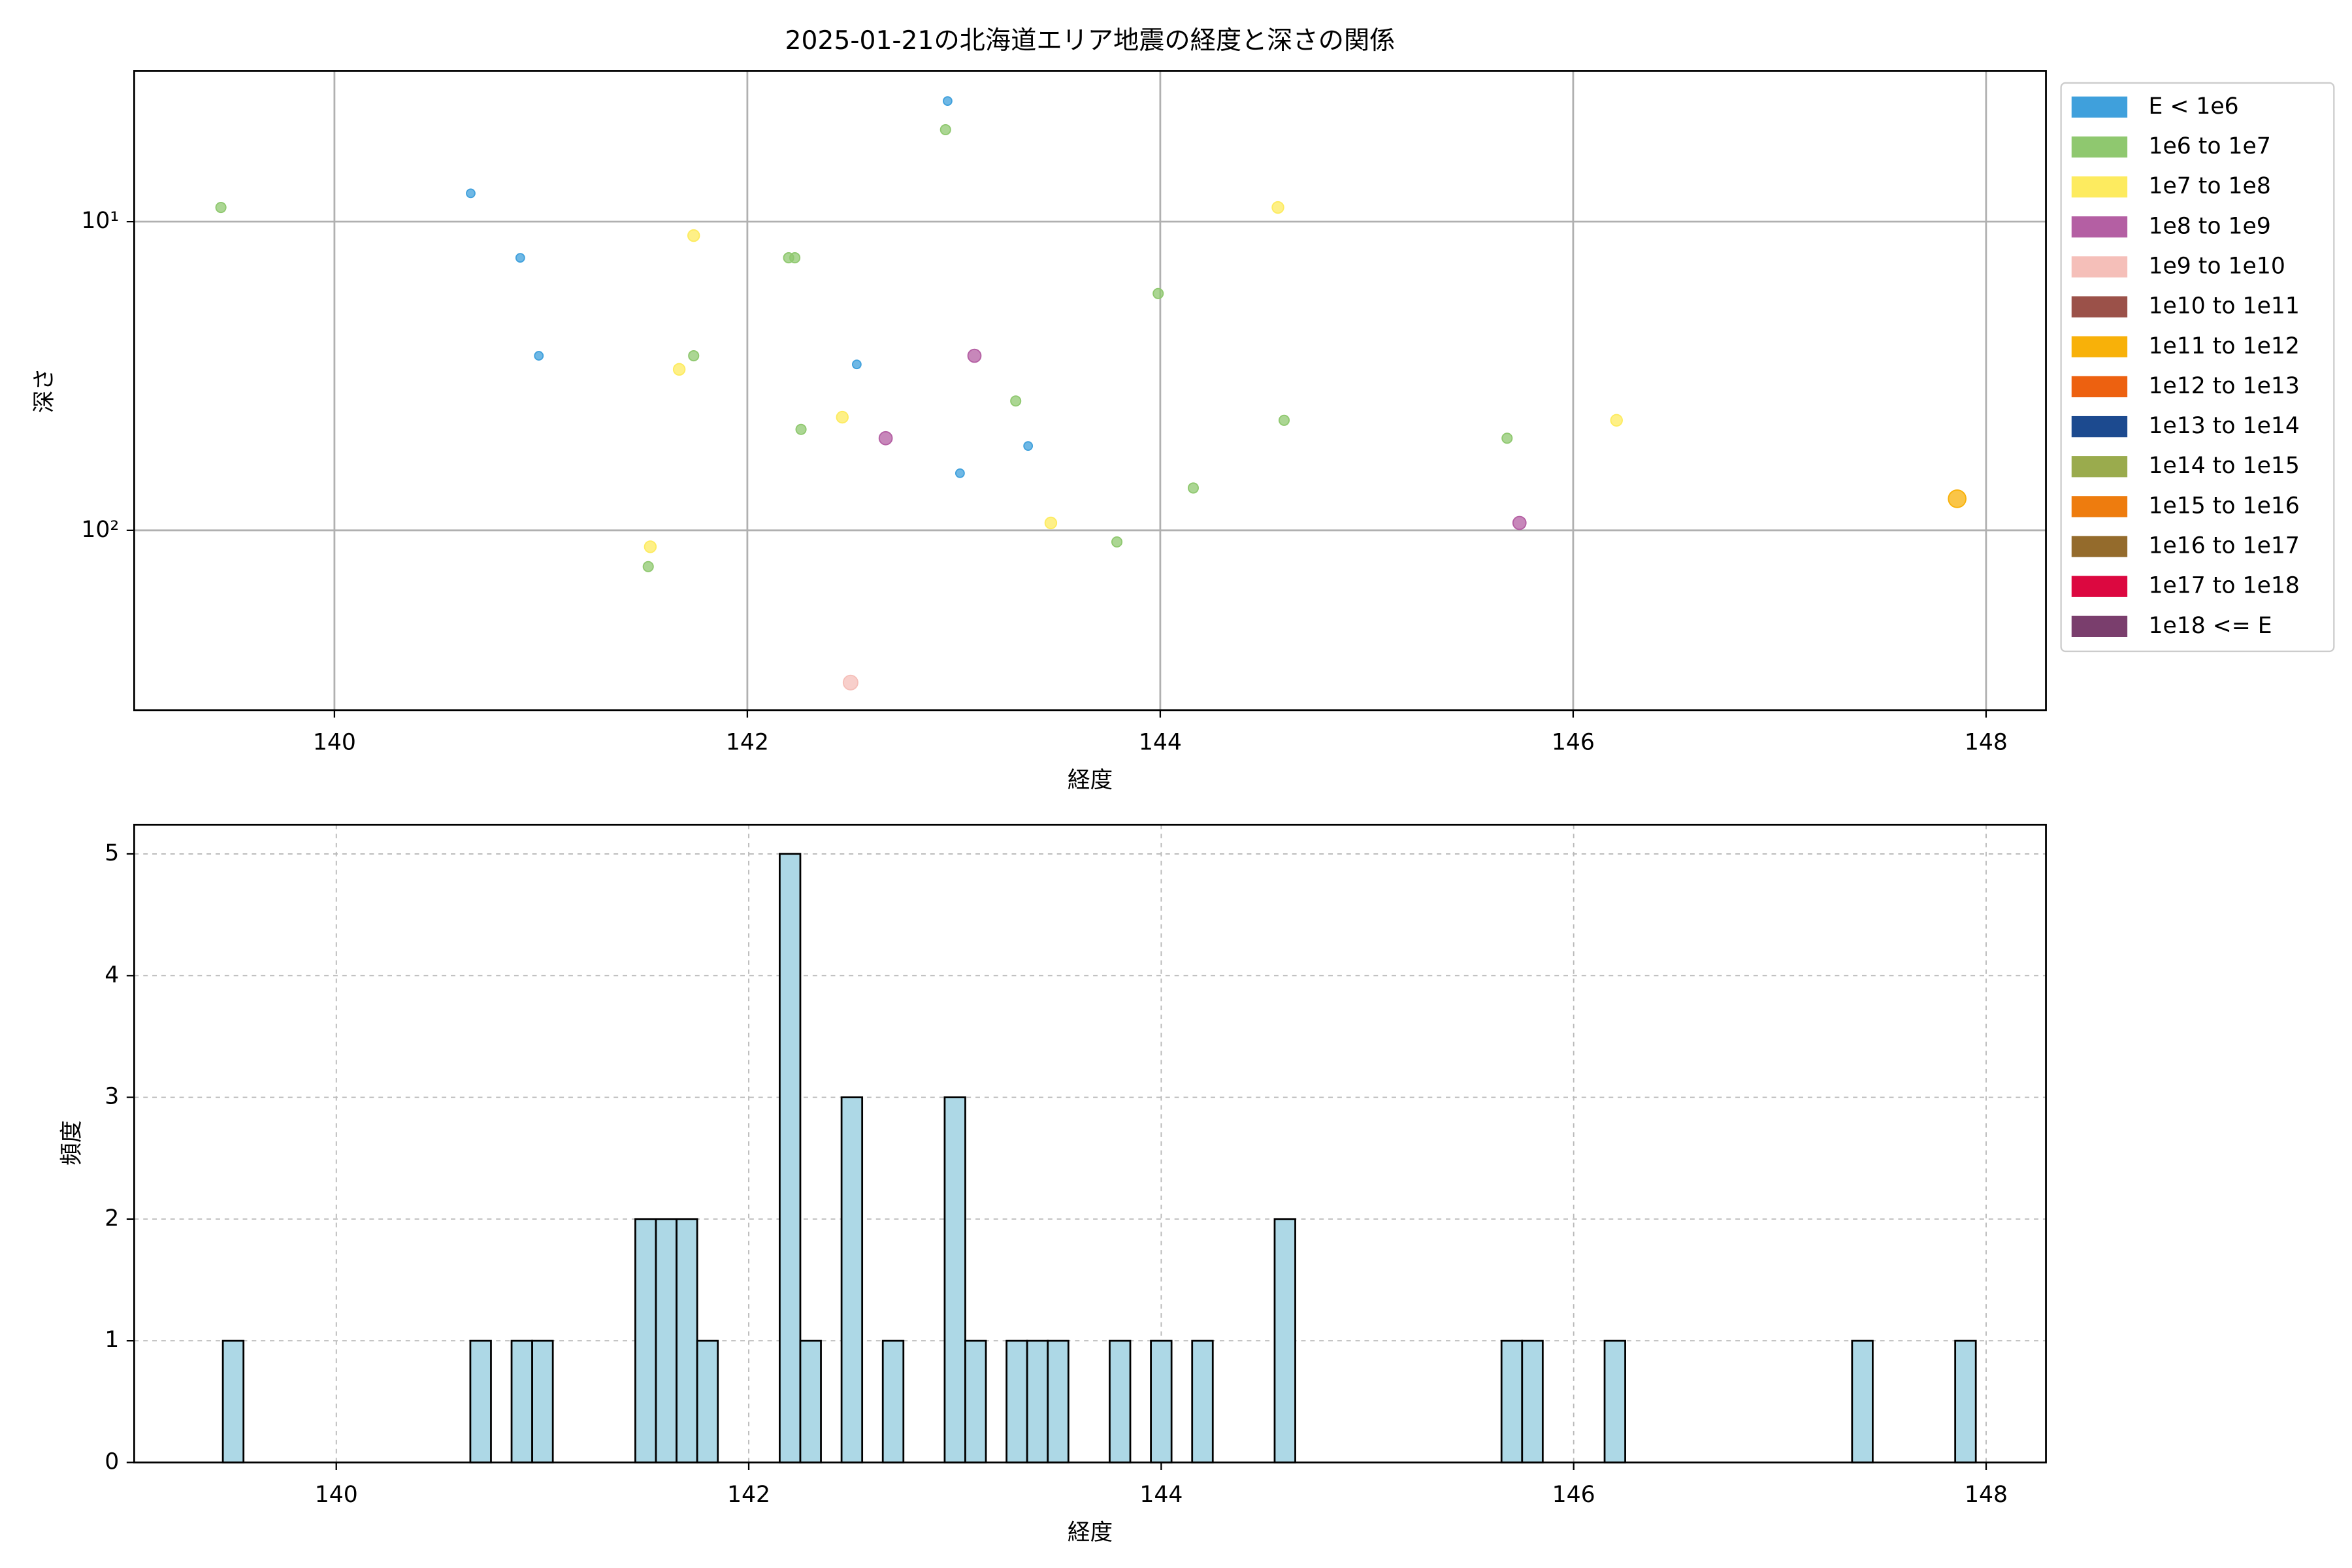 The image size is (2352, 1568). What do you see at coordinates (112, 1461) in the screenshot?
I see `y-tick-label: 0` at bounding box center [112, 1461].